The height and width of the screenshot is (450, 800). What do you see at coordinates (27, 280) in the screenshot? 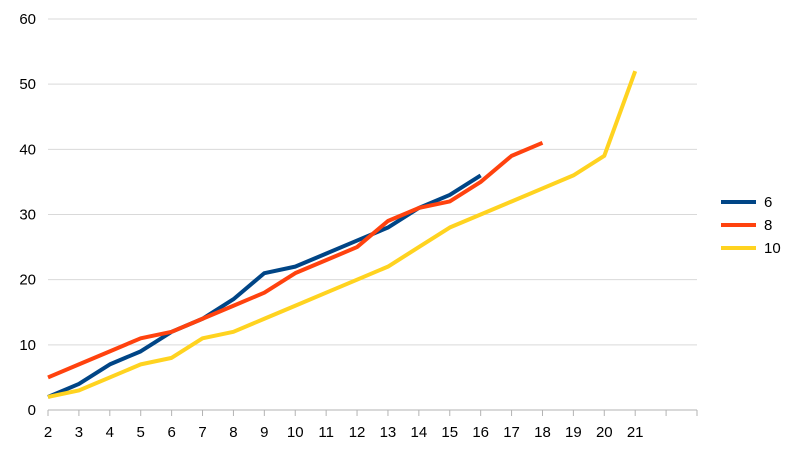
I see `y-tick-label: 20` at bounding box center [27, 280].